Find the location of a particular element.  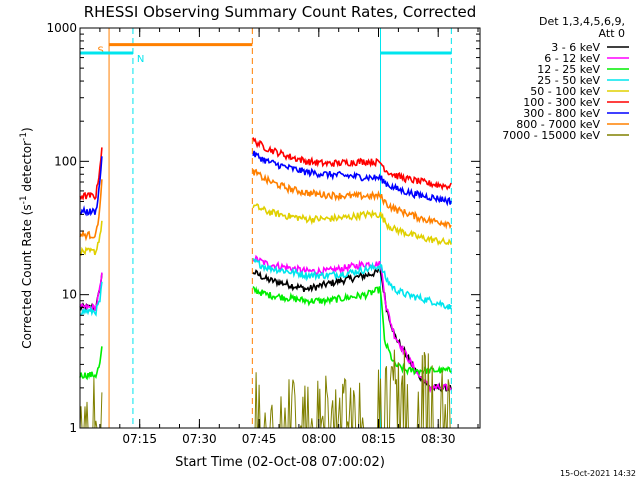

series-line-800-7000-keV is located at coordinates (265, 205).